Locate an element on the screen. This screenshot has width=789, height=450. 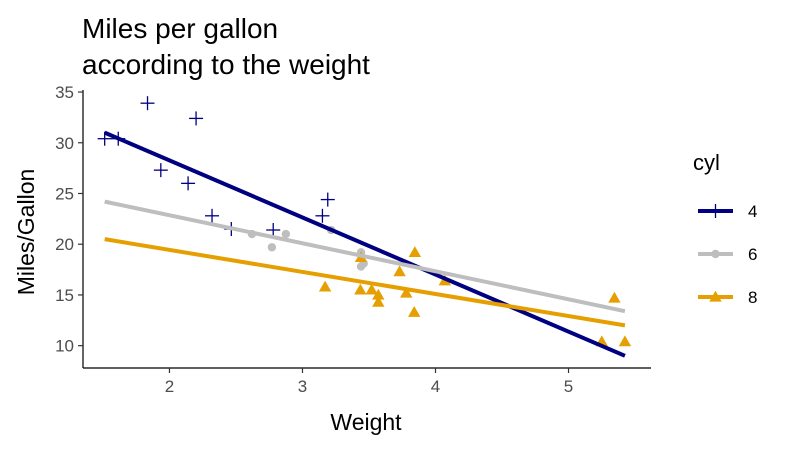
x-axis-ticks: 2 3 4 5 is located at coordinates (369, 382).